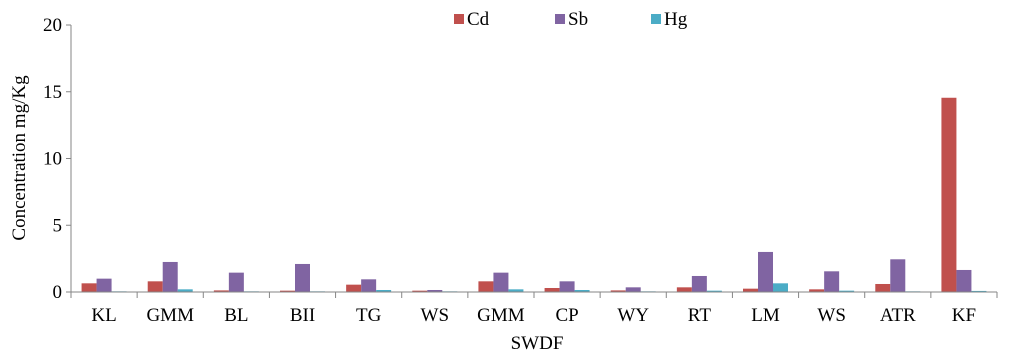 The width and height of the screenshot is (1012, 356). Describe the element at coordinates (633, 315) in the screenshot. I see `x-tick-label: WY` at that location.